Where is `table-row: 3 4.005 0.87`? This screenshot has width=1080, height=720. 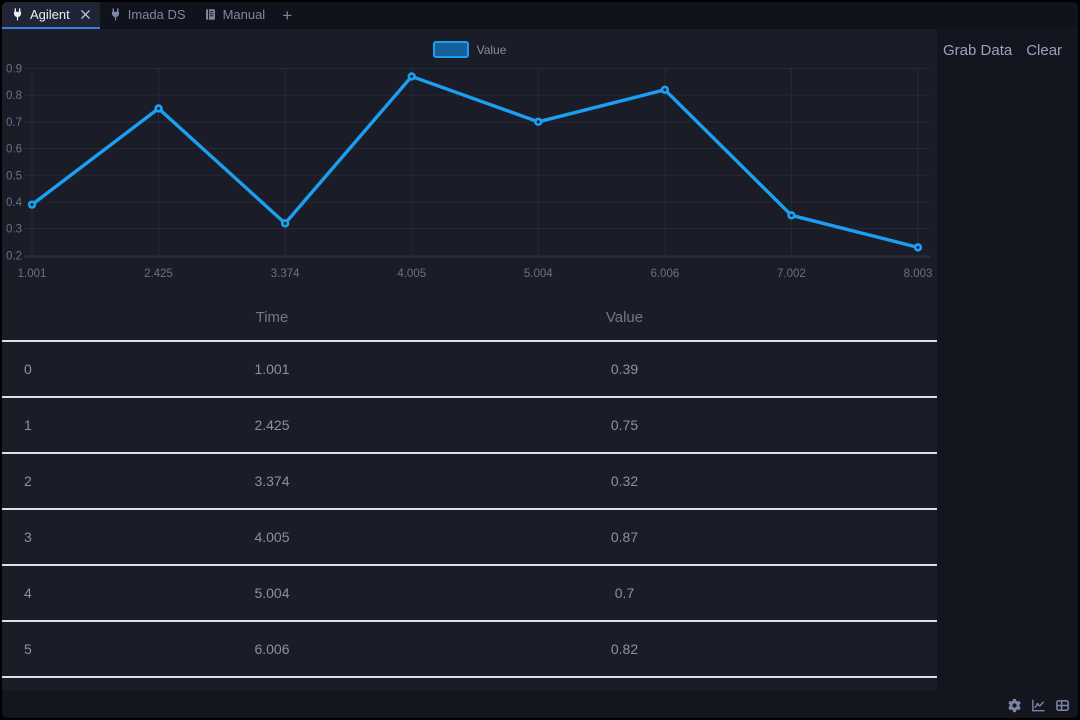 table-row: 3 4.005 0.87 is located at coordinates (469, 536).